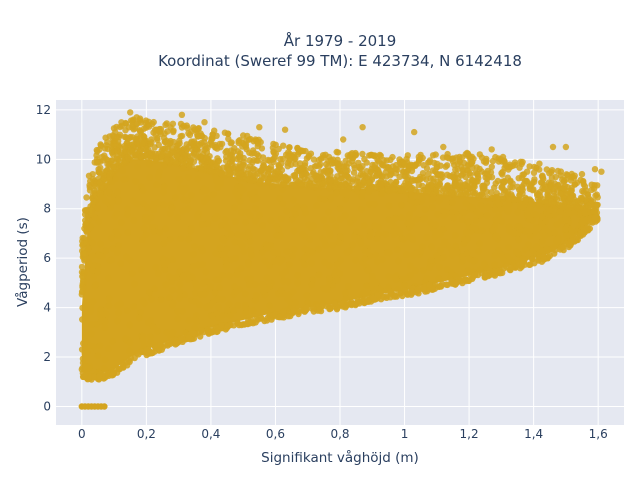 This screenshot has height=480, width=640. Describe the element at coordinates (47, 209) in the screenshot. I see `y-tick-label: 8` at that location.